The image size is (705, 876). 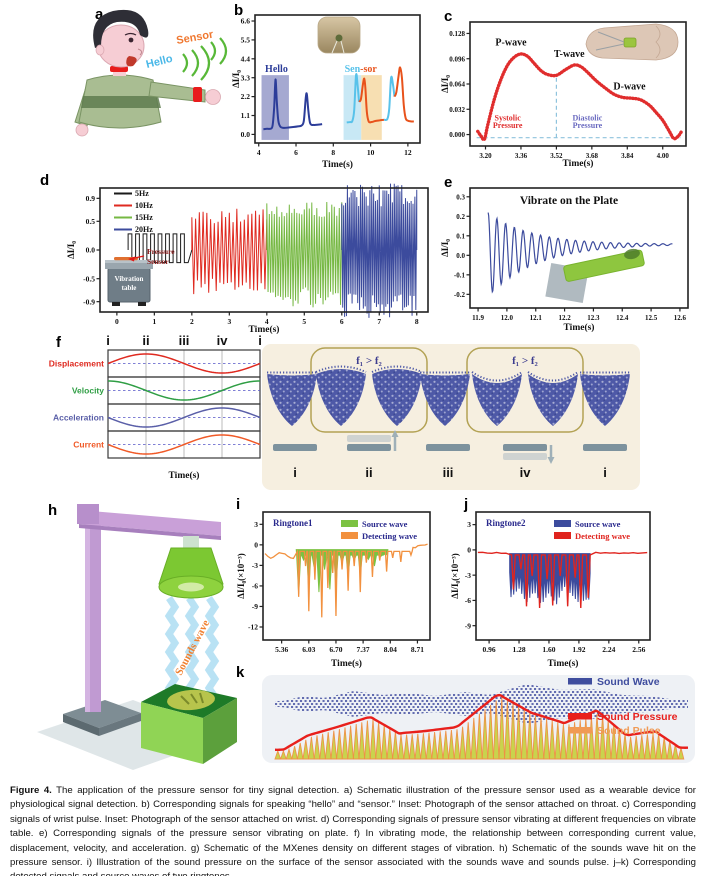 What do you see at coordinates (353, 69) in the screenshot?
I see `svg-text: Sen` at bounding box center [353, 69].